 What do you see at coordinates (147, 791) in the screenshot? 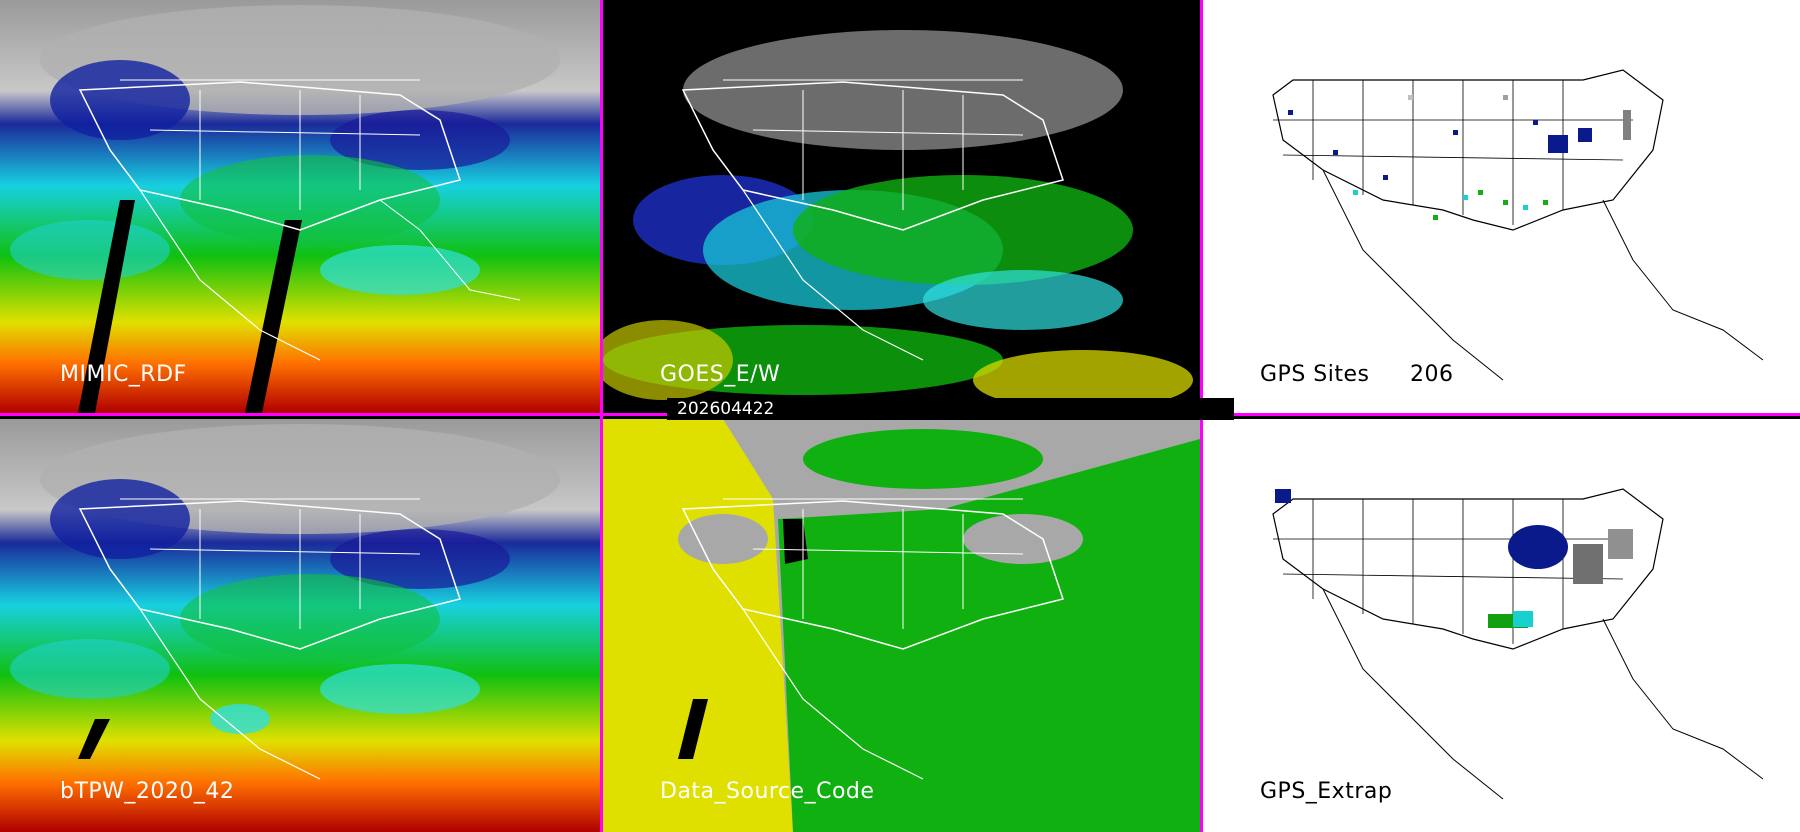
I see `panel-label-btpw: bTPW_2020_42` at bounding box center [147, 791].